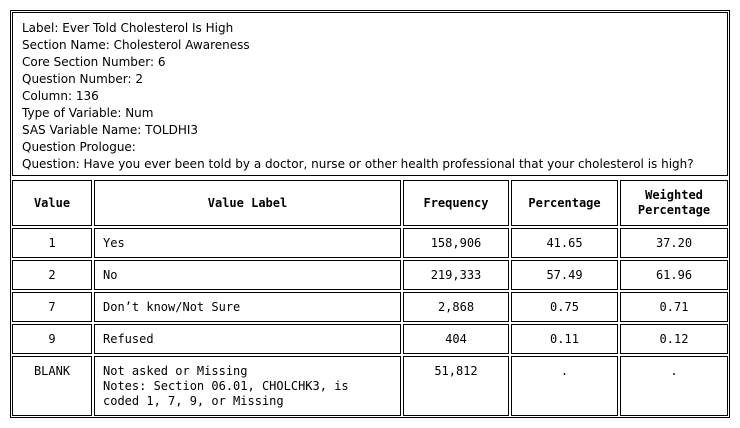 This screenshot has height=428, width=740. I want to click on question-number-line: Question Number: 2, so click(82, 79).